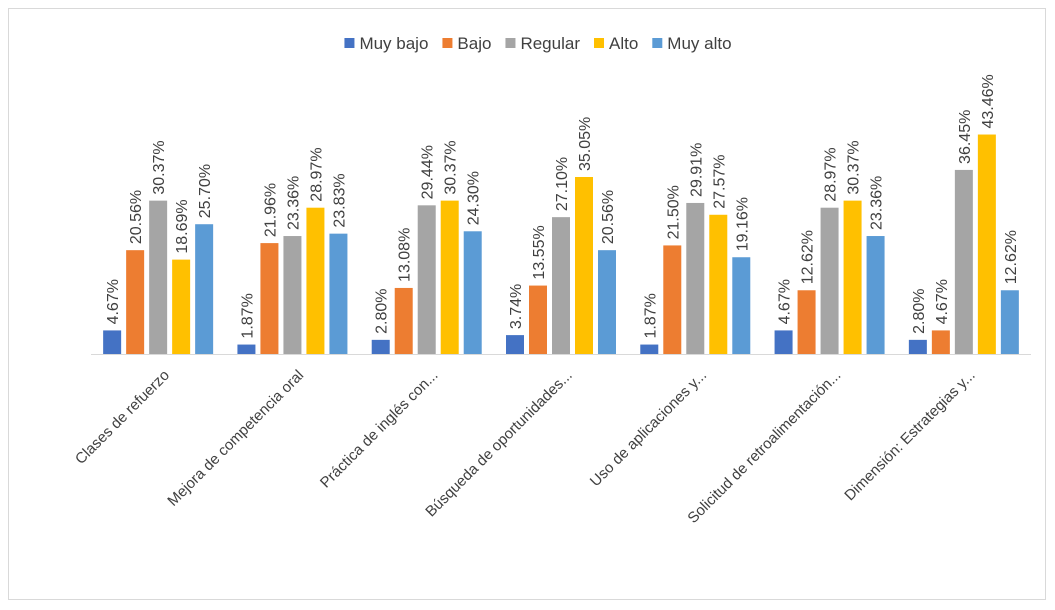 This screenshot has width=1055, height=610. What do you see at coordinates (673, 212) in the screenshot?
I see `data-label: 21.50%` at bounding box center [673, 212].